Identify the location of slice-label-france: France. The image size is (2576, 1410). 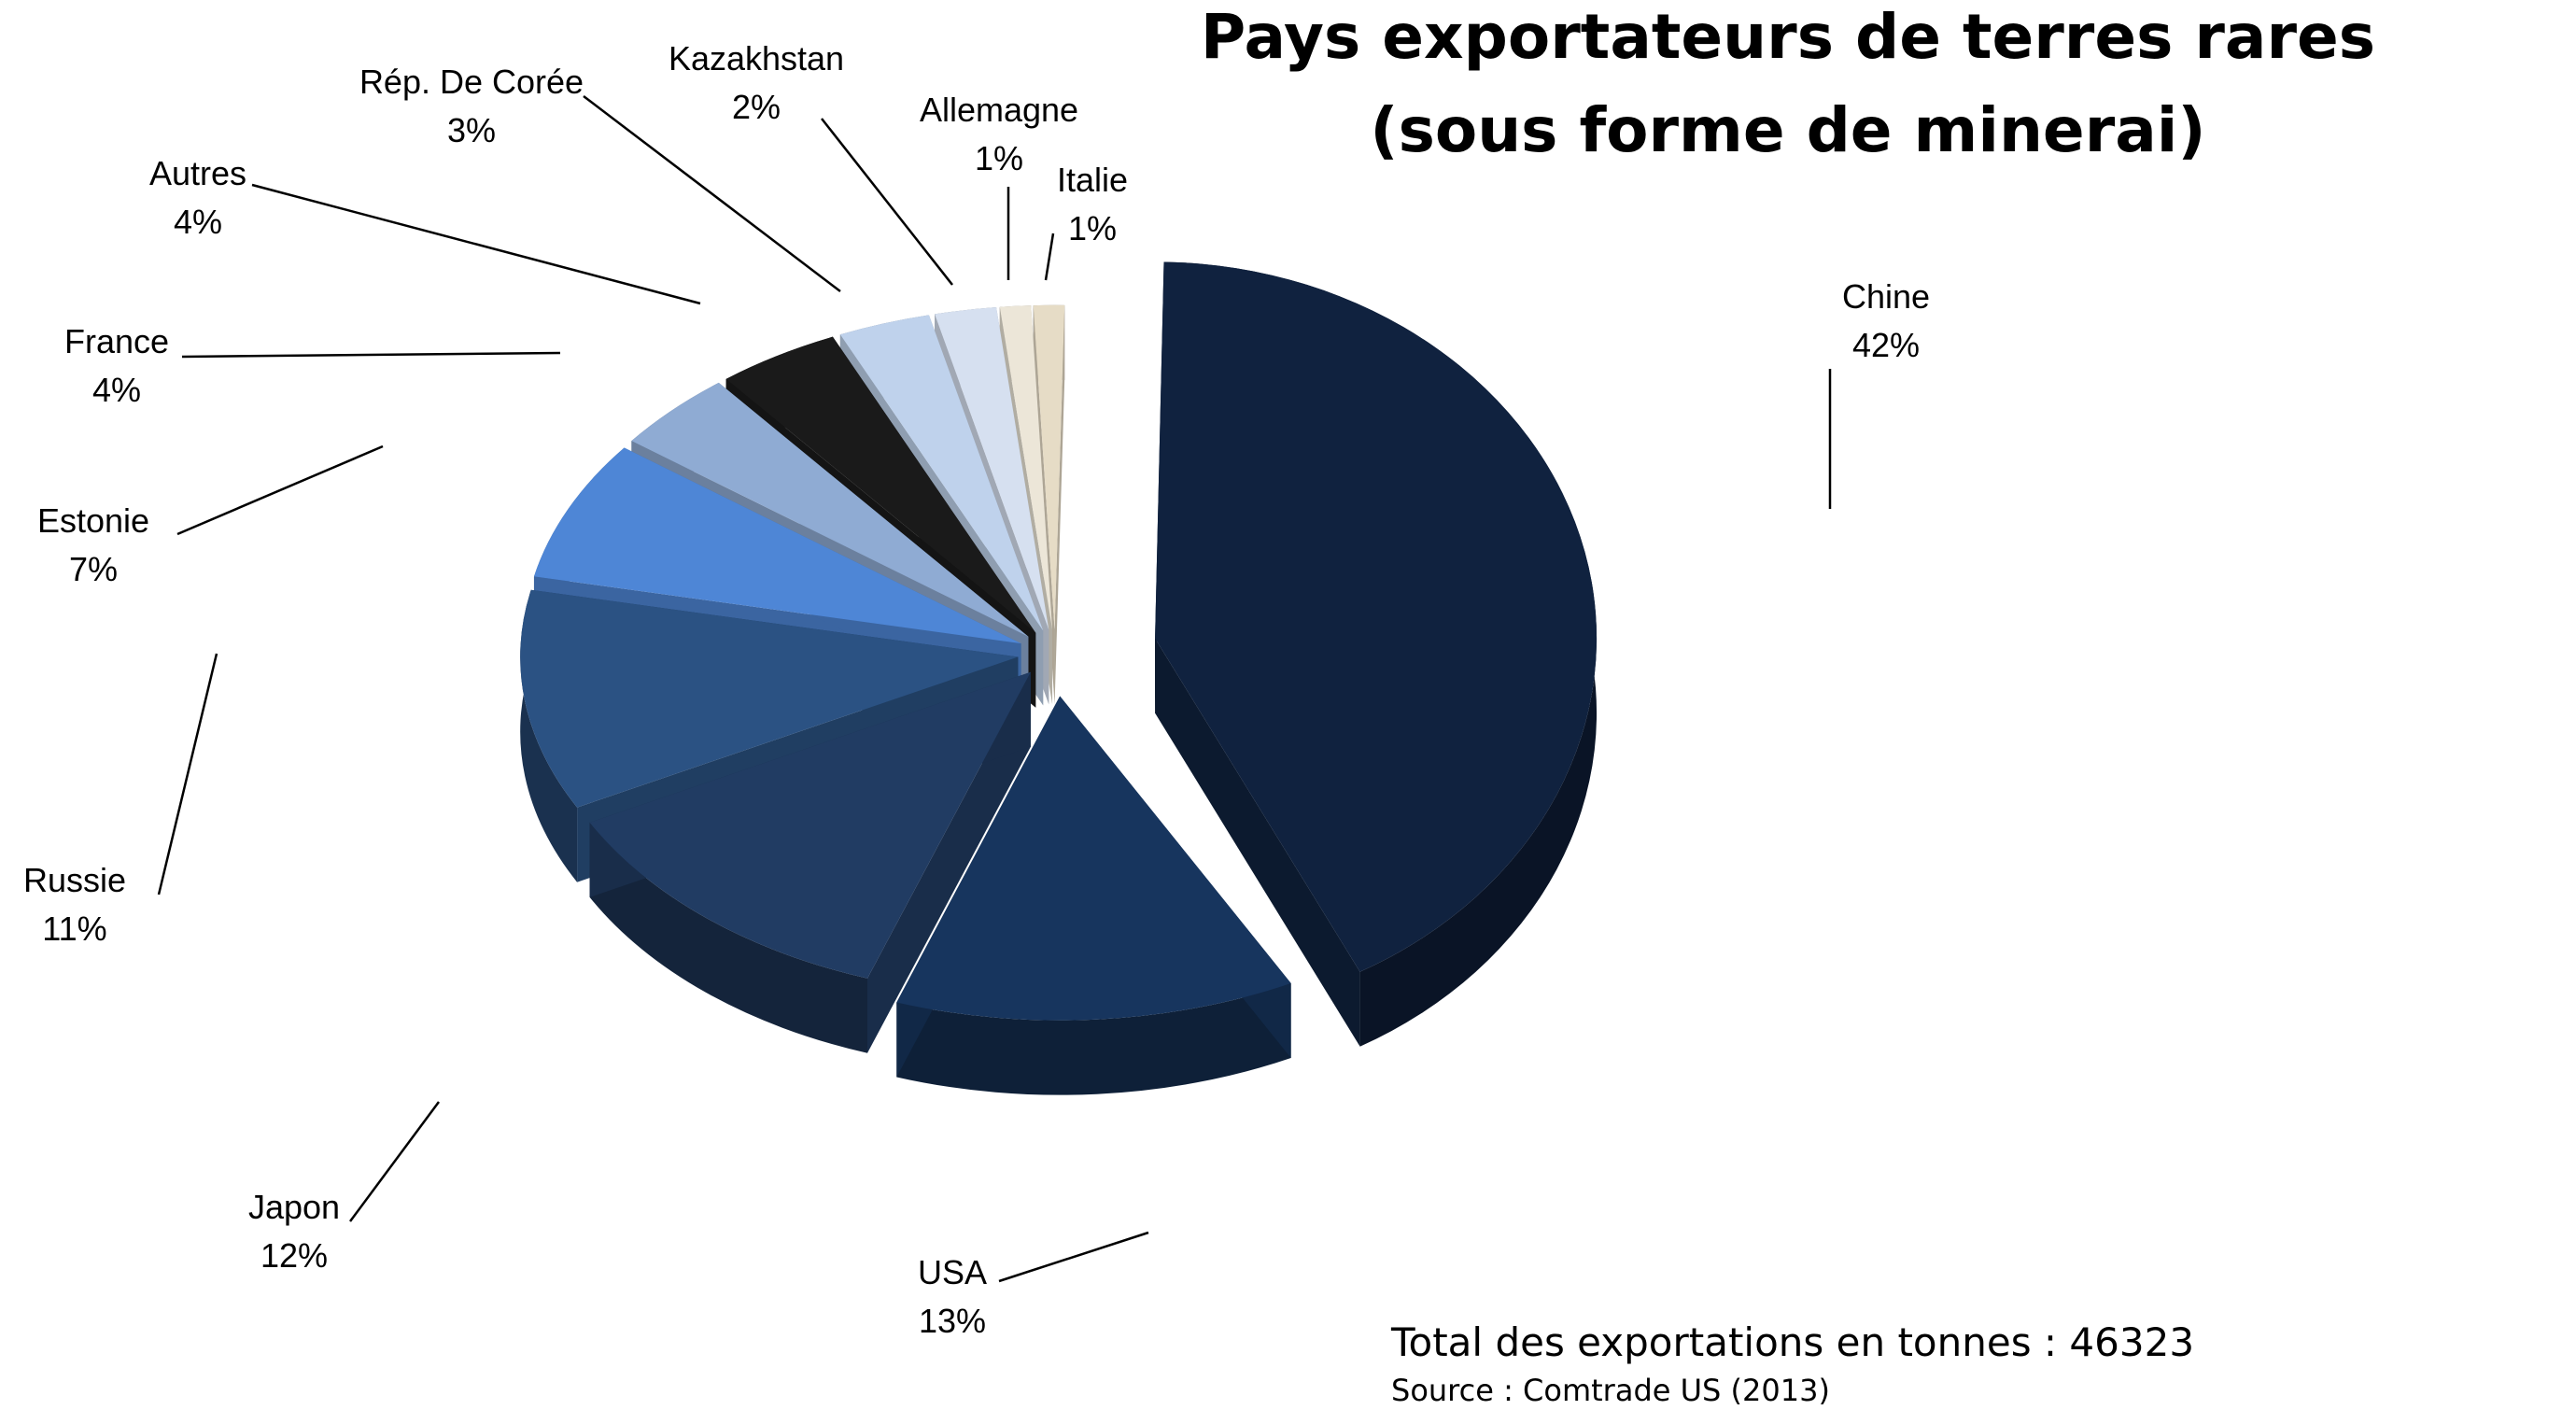
(116, 341).